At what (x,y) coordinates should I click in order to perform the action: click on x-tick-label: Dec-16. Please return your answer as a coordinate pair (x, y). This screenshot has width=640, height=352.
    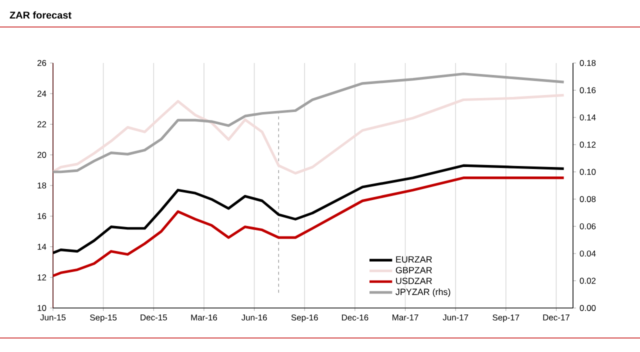
    Looking at the image, I should click on (355, 317).